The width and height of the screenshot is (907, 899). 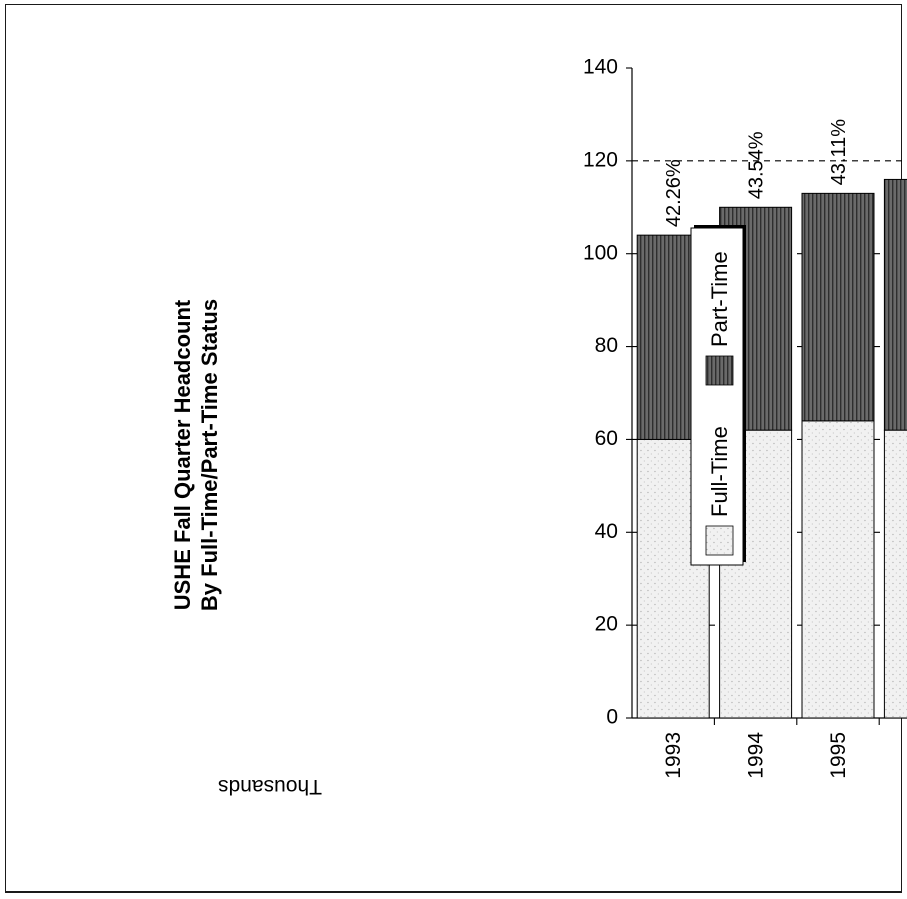 What do you see at coordinates (719, 299) in the screenshot?
I see `legend-label-part-time: Part-Time` at bounding box center [719, 299].